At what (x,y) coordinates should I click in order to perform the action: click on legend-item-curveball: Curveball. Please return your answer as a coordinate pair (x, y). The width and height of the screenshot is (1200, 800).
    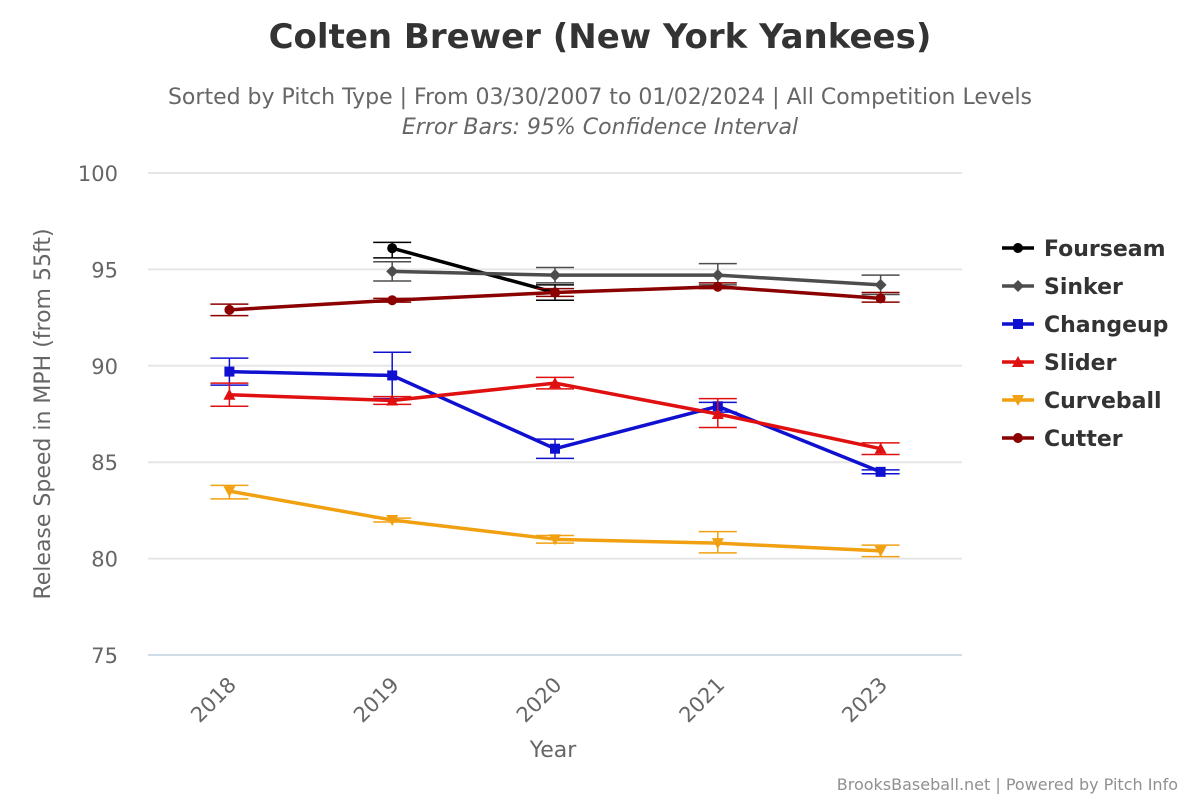
    Looking at the image, I should click on (1082, 401).